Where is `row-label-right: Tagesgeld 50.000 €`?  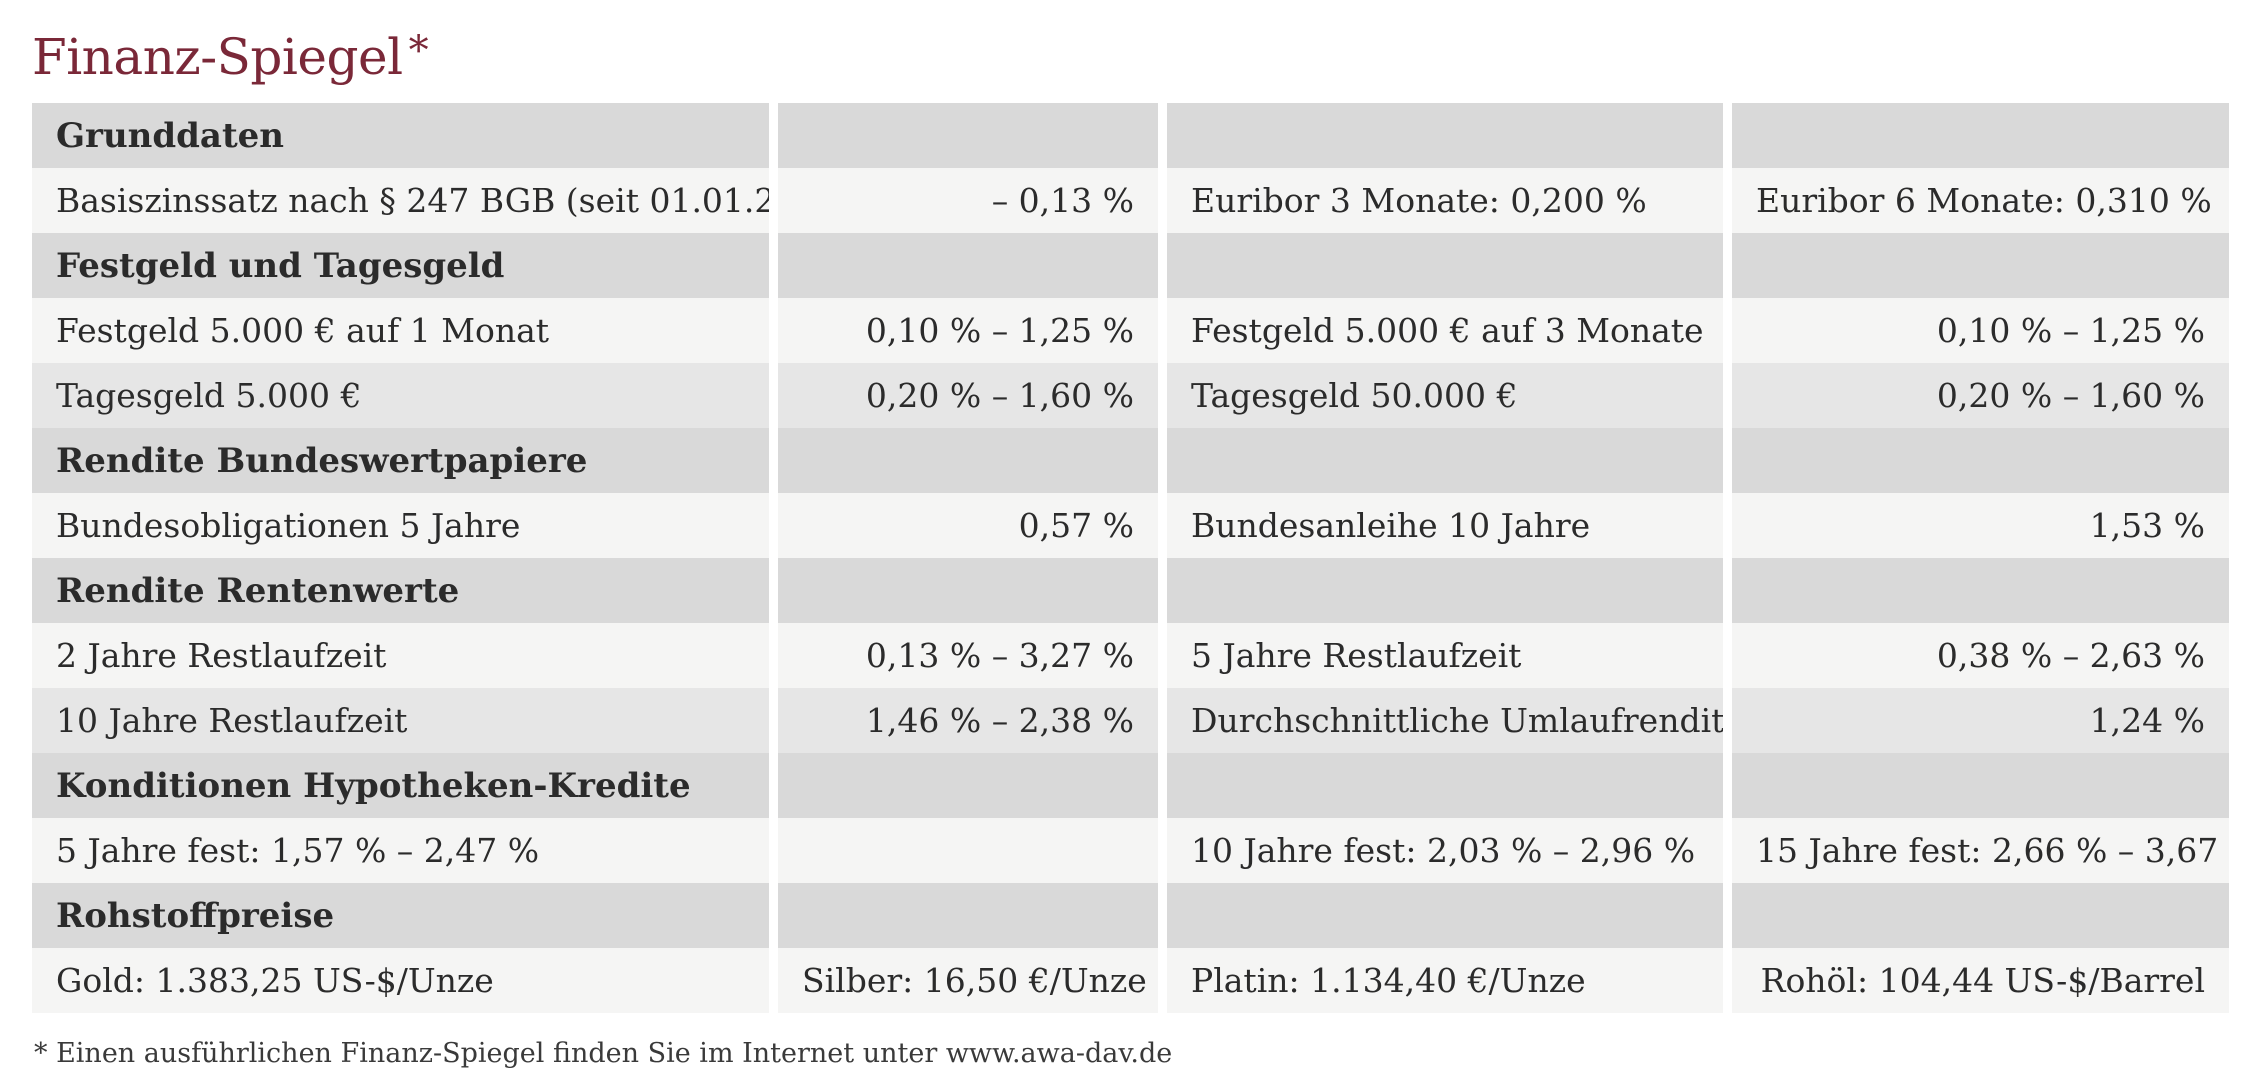
row-label-right: Tagesgeld 50.000 € is located at coordinates (1445, 395).